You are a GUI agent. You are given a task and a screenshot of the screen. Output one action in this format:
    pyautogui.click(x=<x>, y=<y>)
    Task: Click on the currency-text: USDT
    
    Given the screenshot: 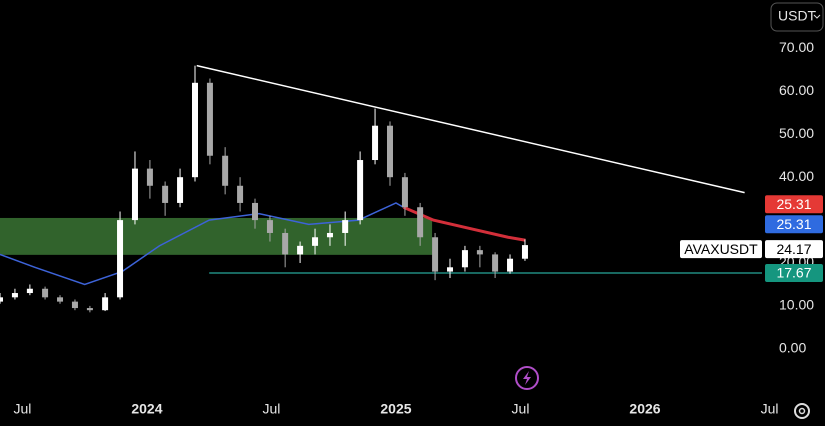 What is the action you would take?
    pyautogui.click(x=797, y=16)
    